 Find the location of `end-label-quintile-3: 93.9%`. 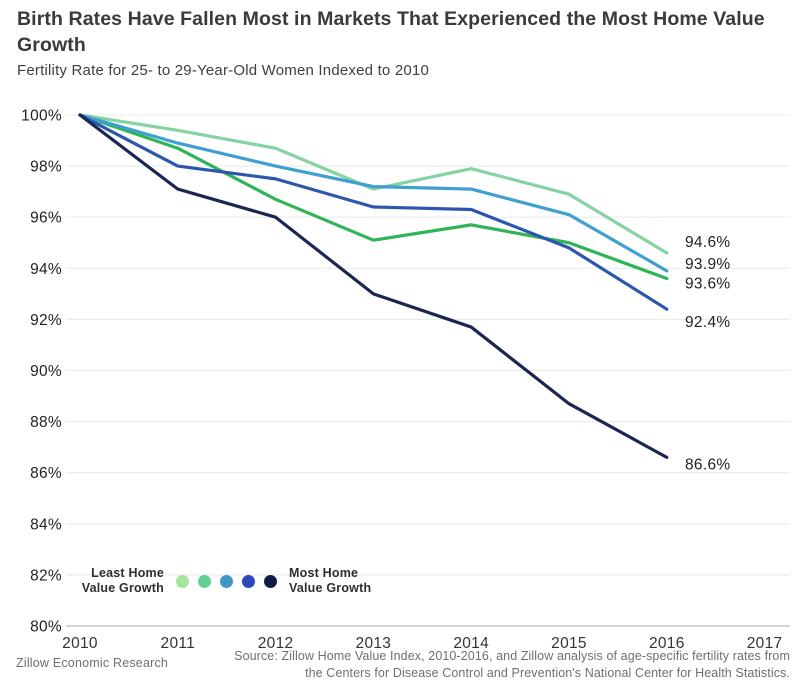

end-label-quintile-3: 93.9% is located at coordinates (707, 264).